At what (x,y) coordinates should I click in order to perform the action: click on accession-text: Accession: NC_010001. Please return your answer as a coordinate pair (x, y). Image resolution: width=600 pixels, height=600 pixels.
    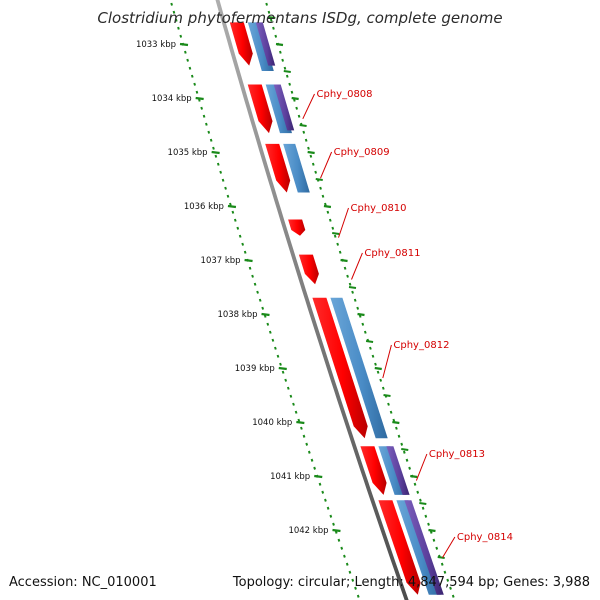
    Looking at the image, I should click on (83, 582).